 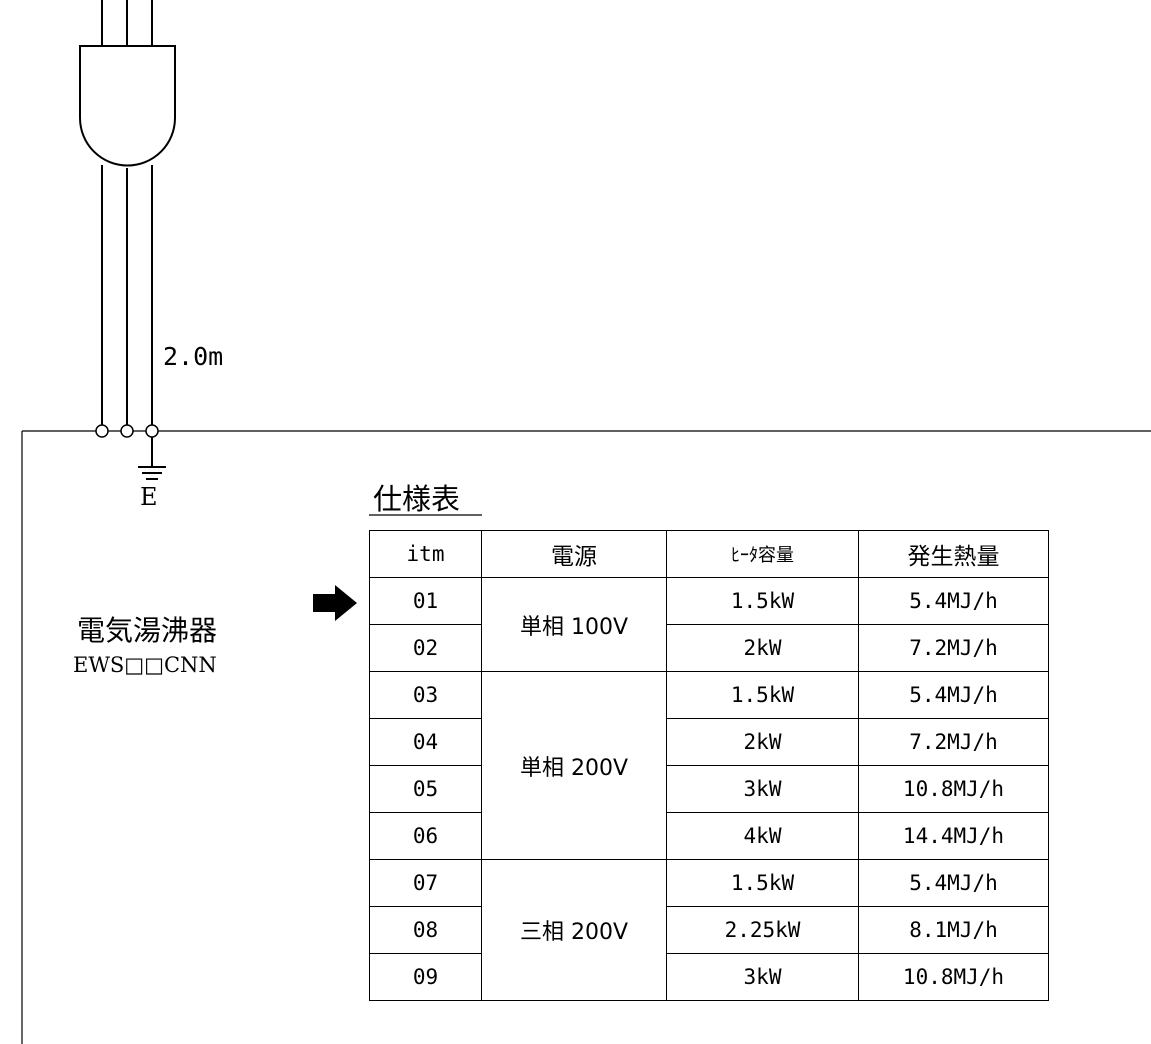 I want to click on cell-itm: 07, so click(x=425, y=883).